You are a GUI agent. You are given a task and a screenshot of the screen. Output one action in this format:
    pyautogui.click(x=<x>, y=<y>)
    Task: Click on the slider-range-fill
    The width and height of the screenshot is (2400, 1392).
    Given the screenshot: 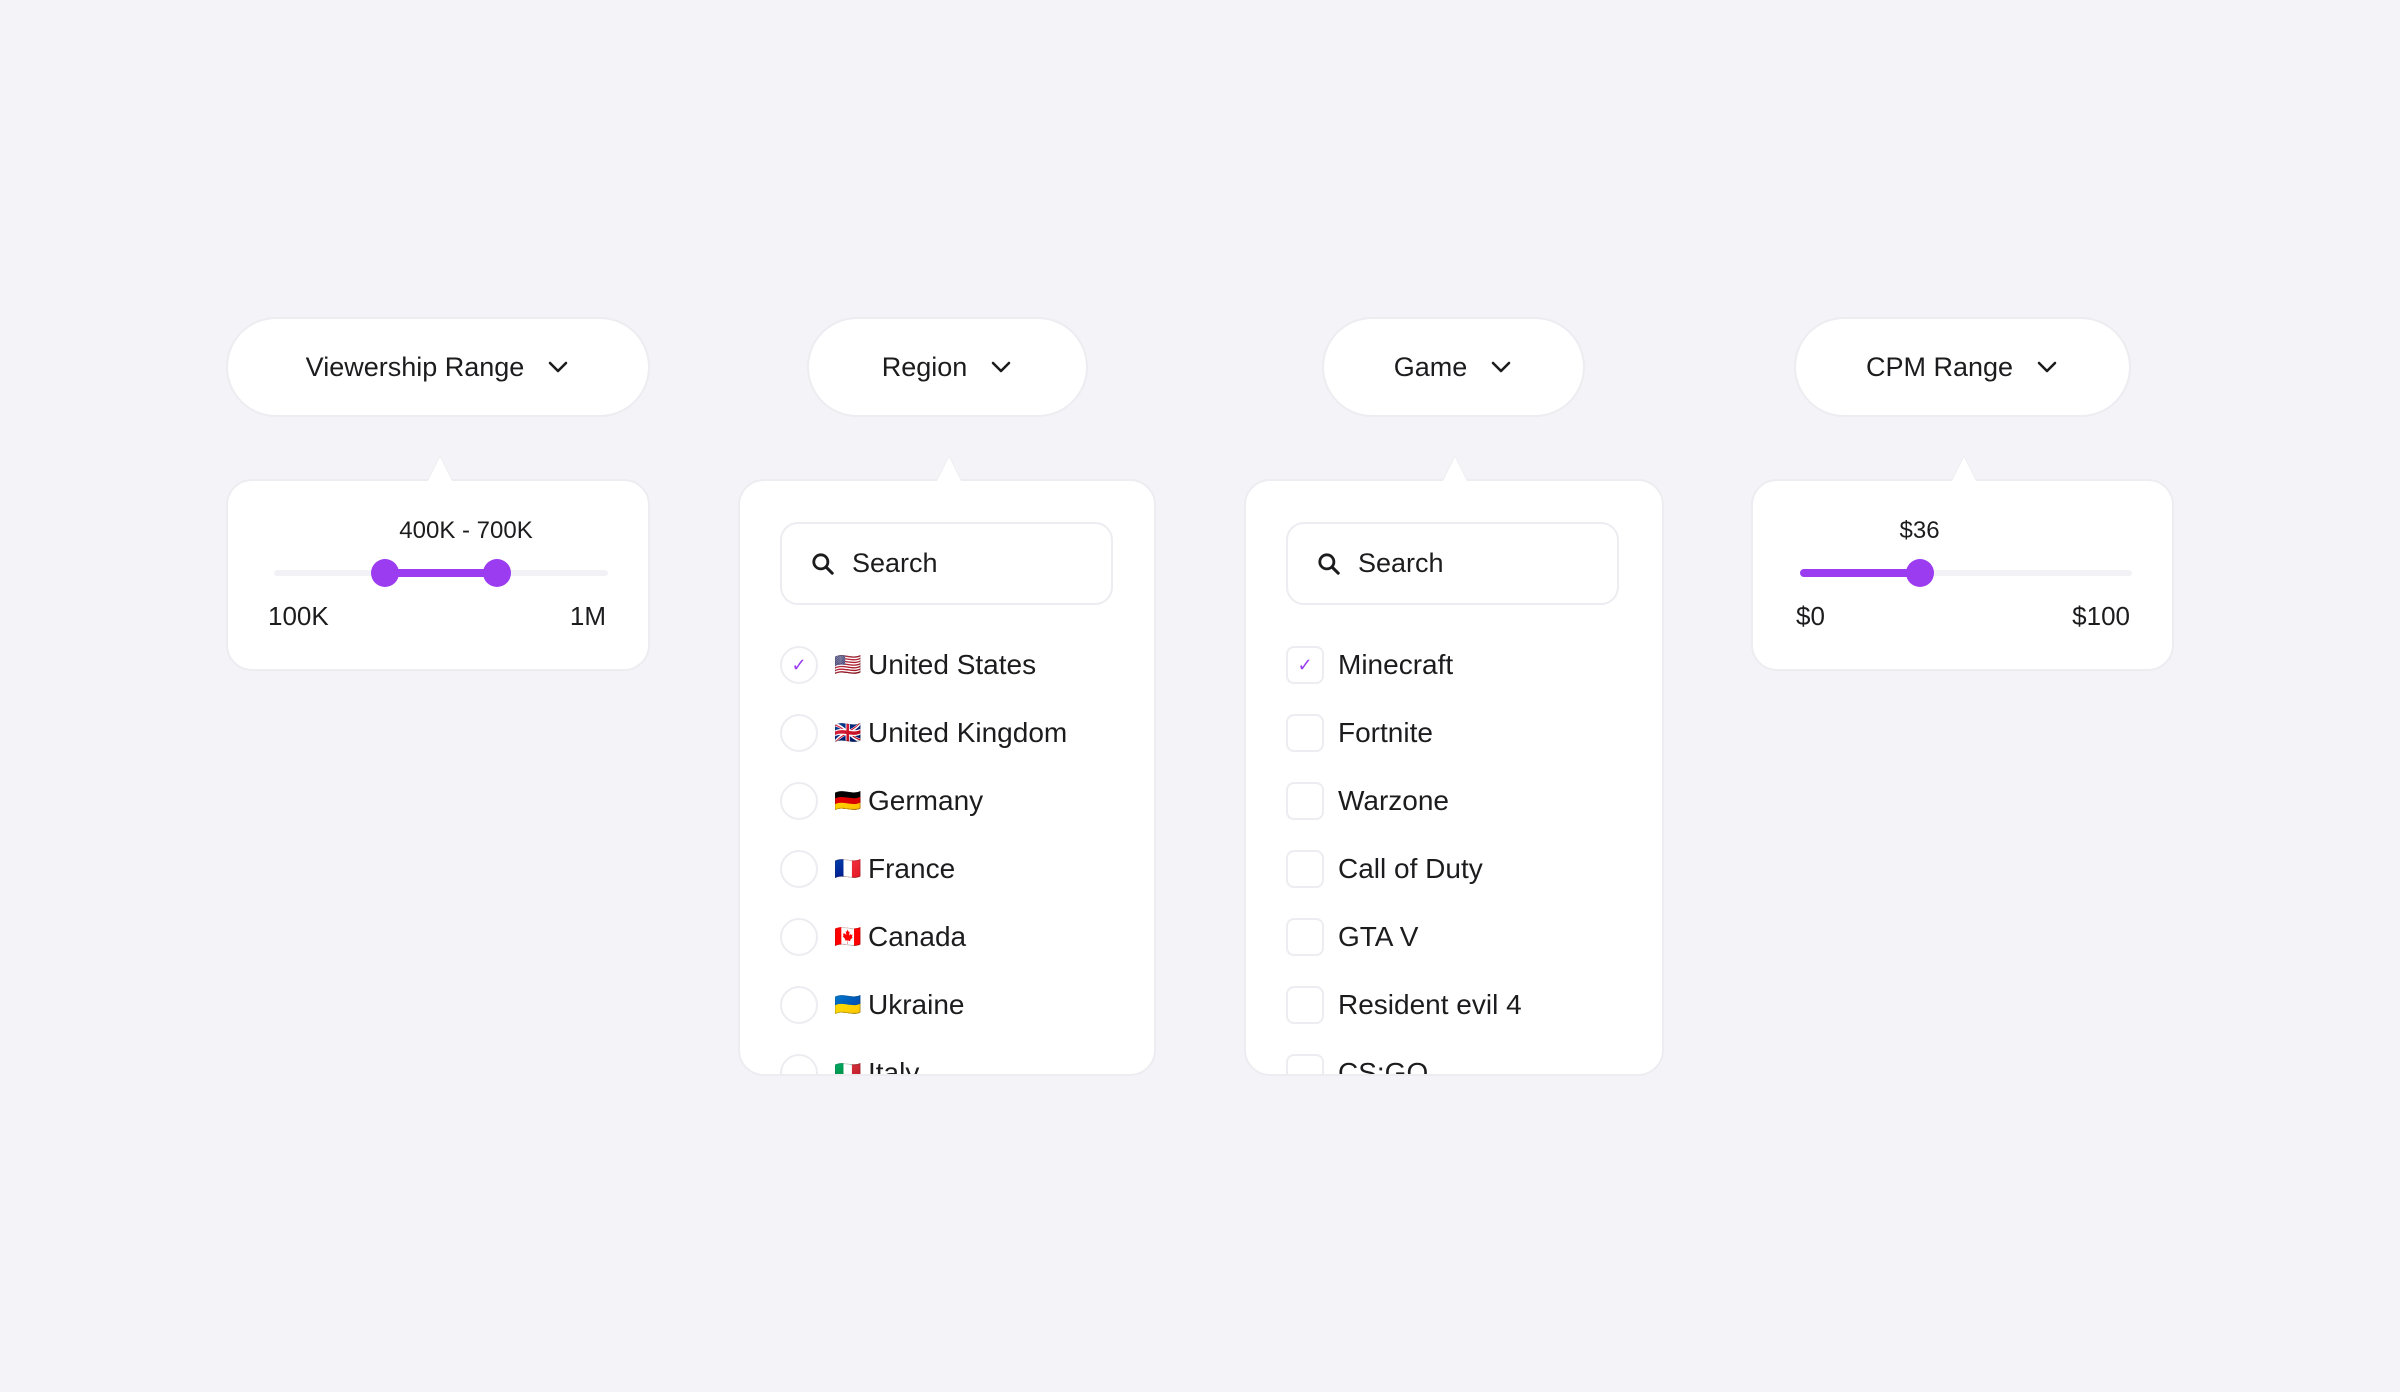 What is the action you would take?
    pyautogui.click(x=441, y=573)
    